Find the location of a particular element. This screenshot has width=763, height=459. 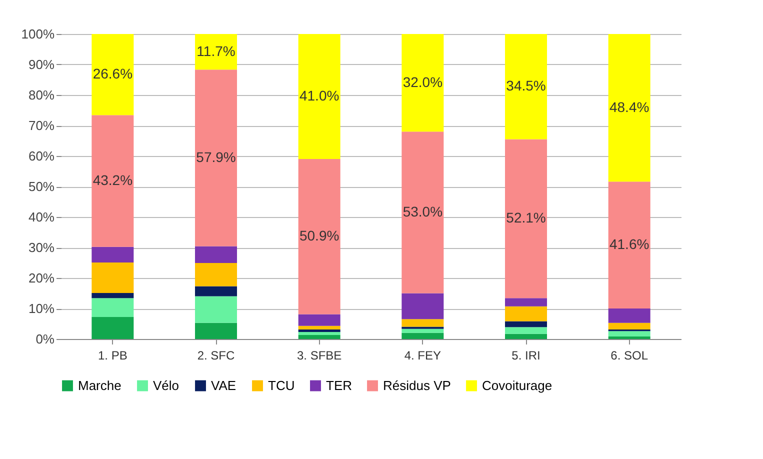

data-label: 57.9% is located at coordinates (216, 156).